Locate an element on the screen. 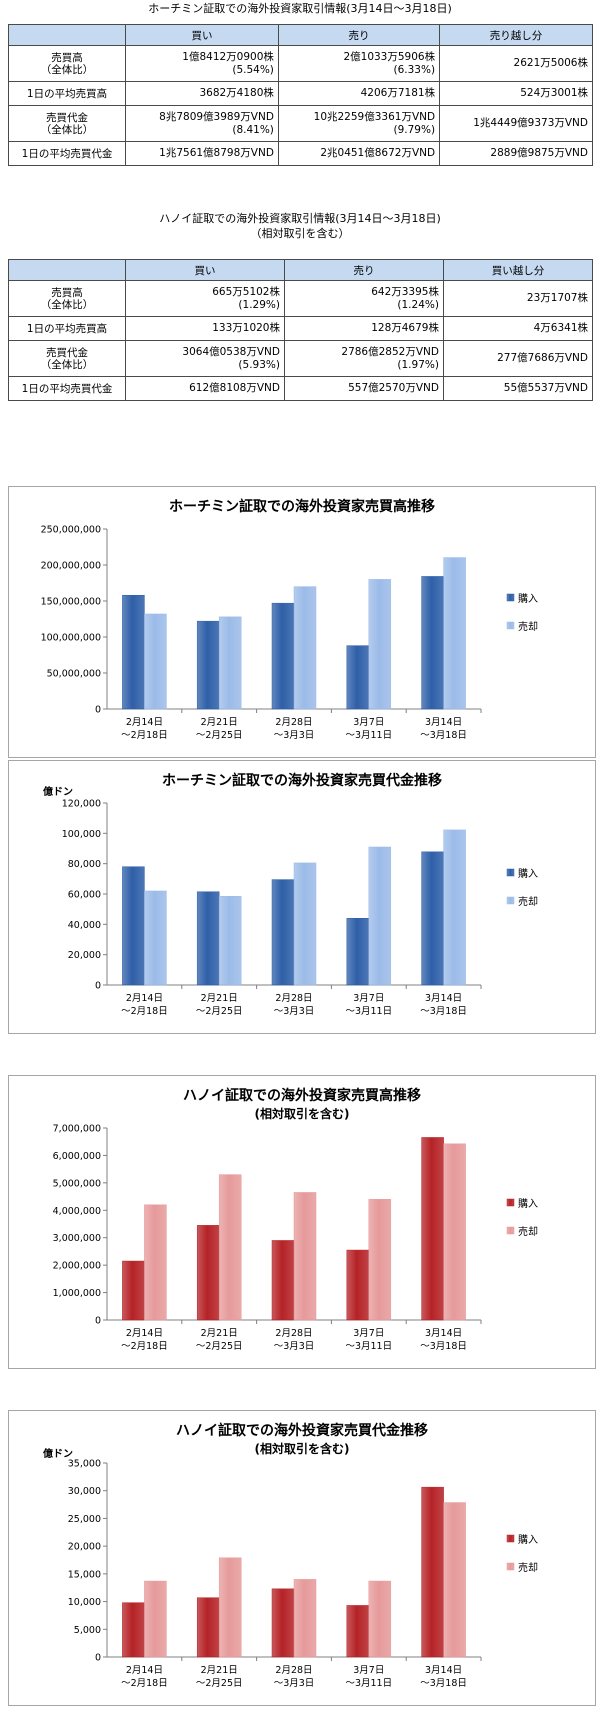  chart-title: ハノイ証取での海外投資家売買代金推移 is located at coordinates (302, 1430).